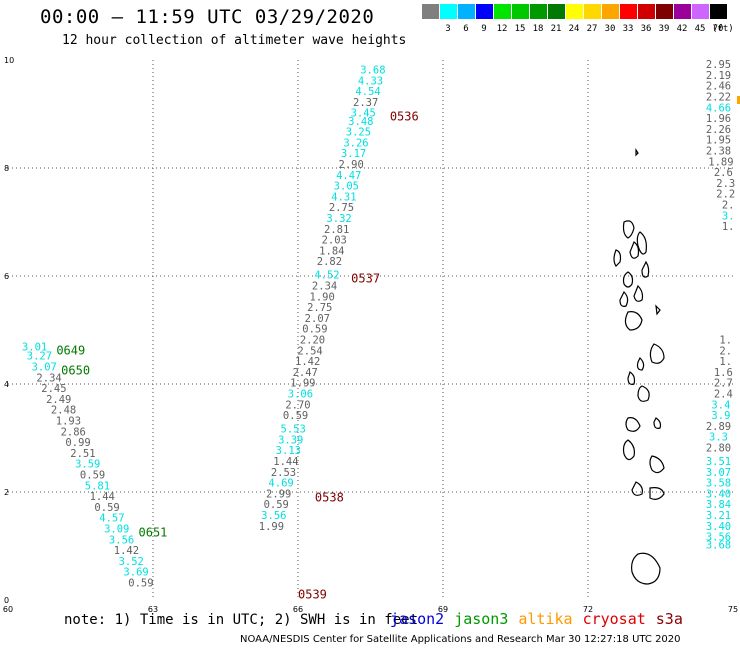 The height and width of the screenshot is (650, 740). Describe the element at coordinates (353, 154) in the screenshot. I see `wave-height-value: 3.17` at that location.